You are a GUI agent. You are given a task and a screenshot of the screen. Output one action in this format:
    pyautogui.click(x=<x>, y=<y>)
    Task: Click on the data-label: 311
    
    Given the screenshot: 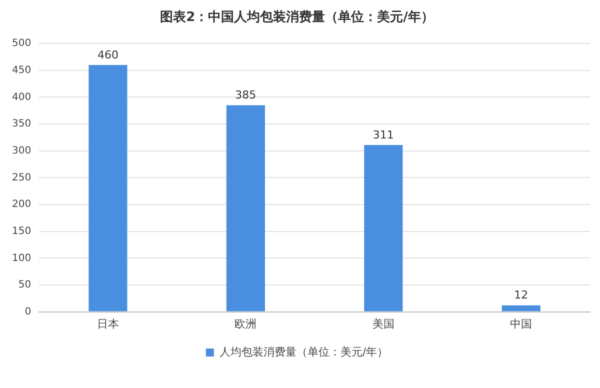 What is the action you would take?
    pyautogui.click(x=383, y=135)
    